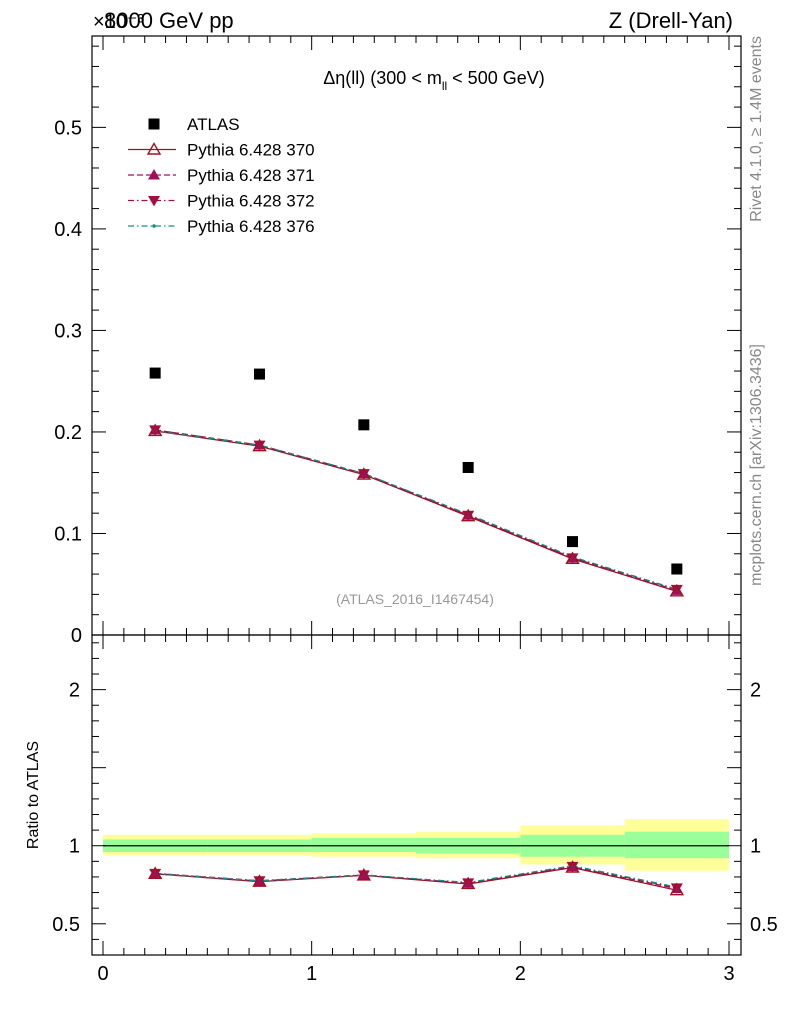  What do you see at coordinates (68, 230) in the screenshot?
I see `y-tick-label: 0.4` at bounding box center [68, 230].